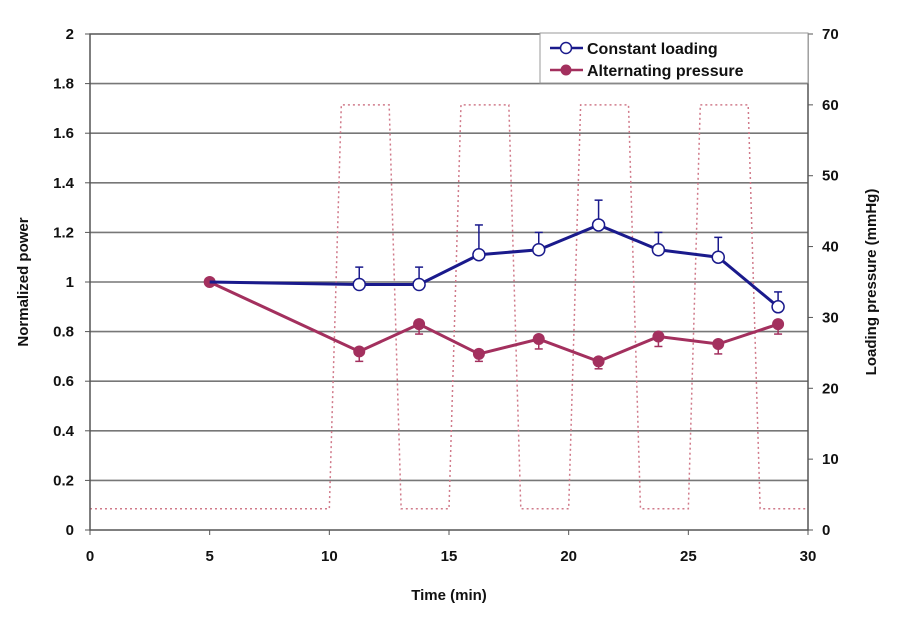 This screenshot has height=622, width=900. Describe the element at coordinates (63, 480) in the screenshot. I see `y-tick-label: 0.2` at that location.